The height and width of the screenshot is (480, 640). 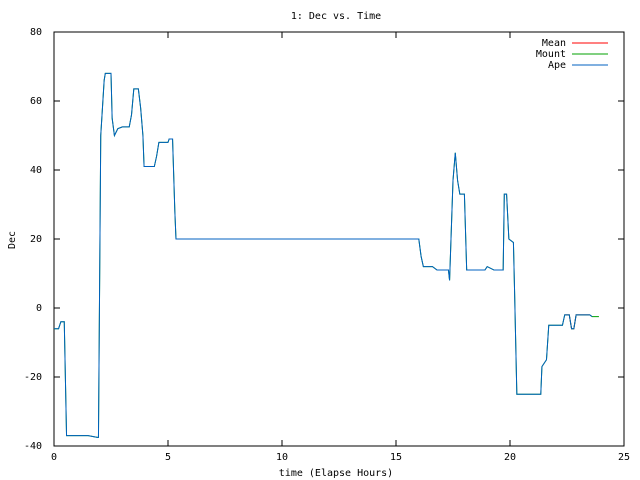 What do you see at coordinates (33, 446) in the screenshot?
I see `y-tick-label: -40` at bounding box center [33, 446].